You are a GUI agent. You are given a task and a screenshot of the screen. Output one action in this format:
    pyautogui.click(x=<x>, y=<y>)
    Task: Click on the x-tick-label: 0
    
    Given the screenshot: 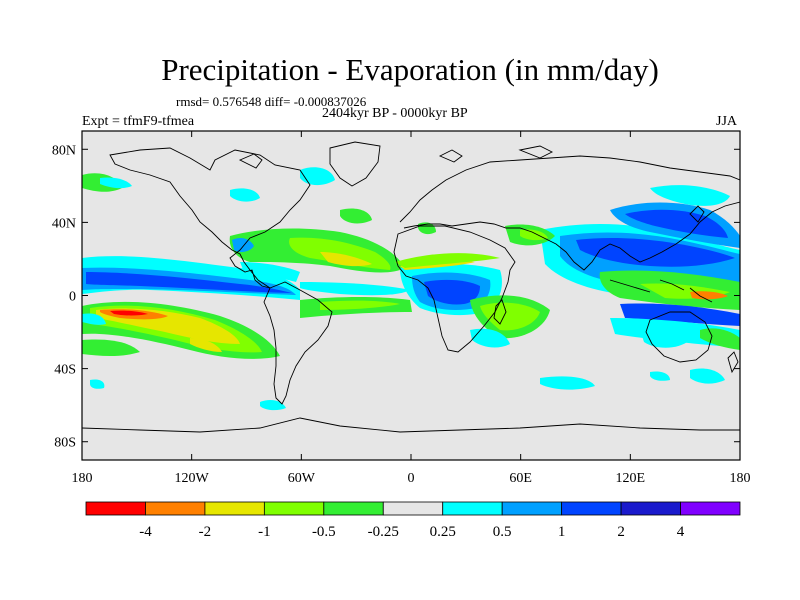 What is the action you would take?
    pyautogui.click(x=411, y=478)
    